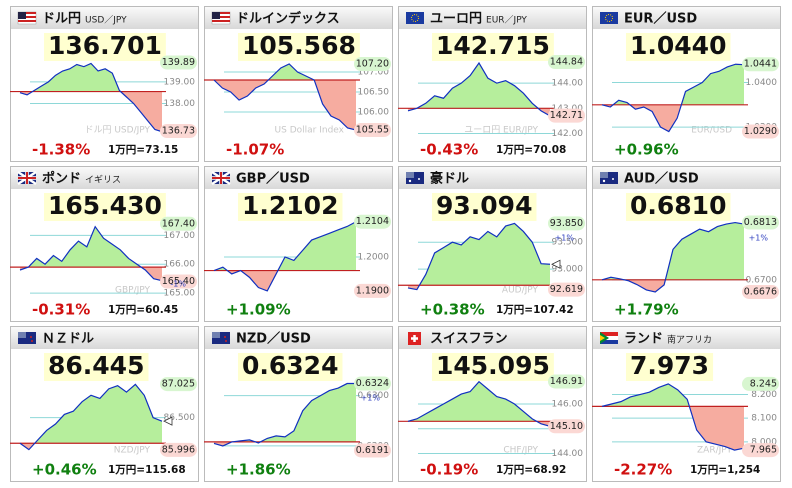  What do you see at coordinates (646, 310) in the screenshot?
I see `change: +1.79%` at bounding box center [646, 310].